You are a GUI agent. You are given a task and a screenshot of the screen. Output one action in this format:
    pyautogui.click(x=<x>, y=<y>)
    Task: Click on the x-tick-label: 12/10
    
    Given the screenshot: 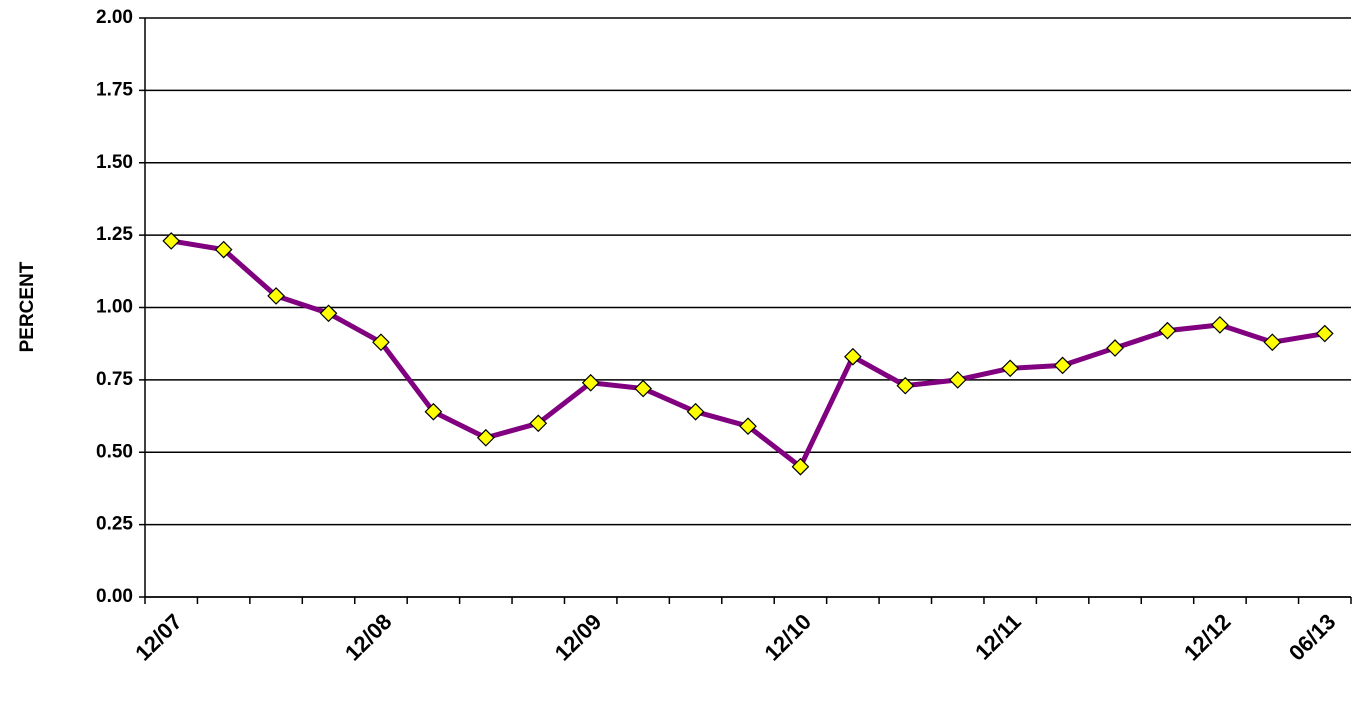 What is the action you would take?
    pyautogui.click(x=787, y=637)
    